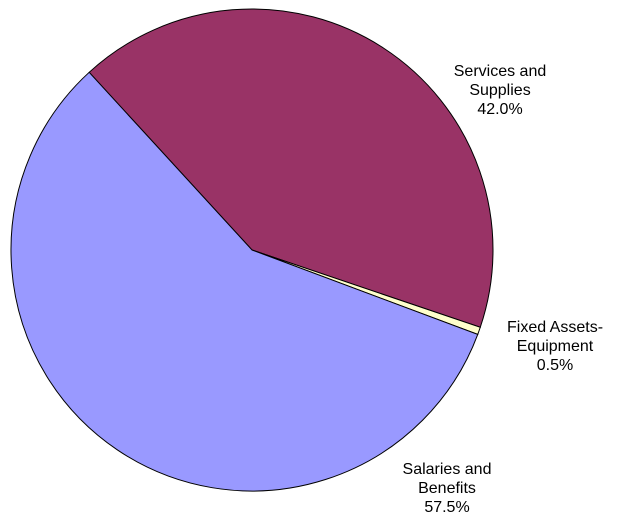  I want to click on slice-label: Services and Supplies 42.0%, so click(500, 90).